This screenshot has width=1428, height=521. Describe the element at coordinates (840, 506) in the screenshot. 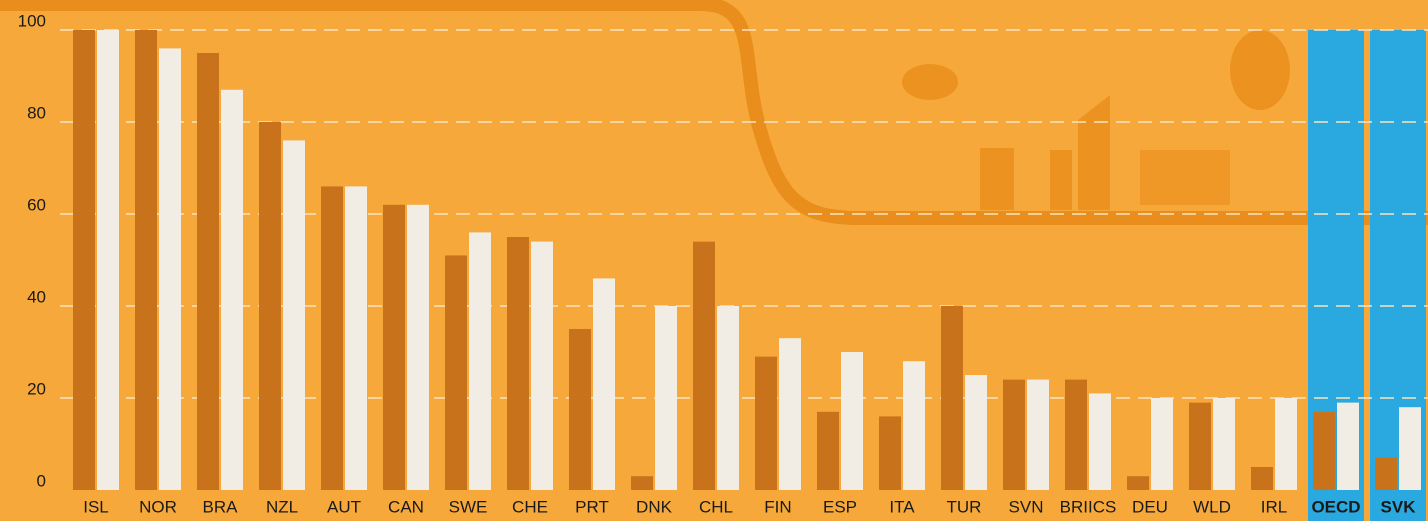

I see `x-tick-label: ESP` at that location.